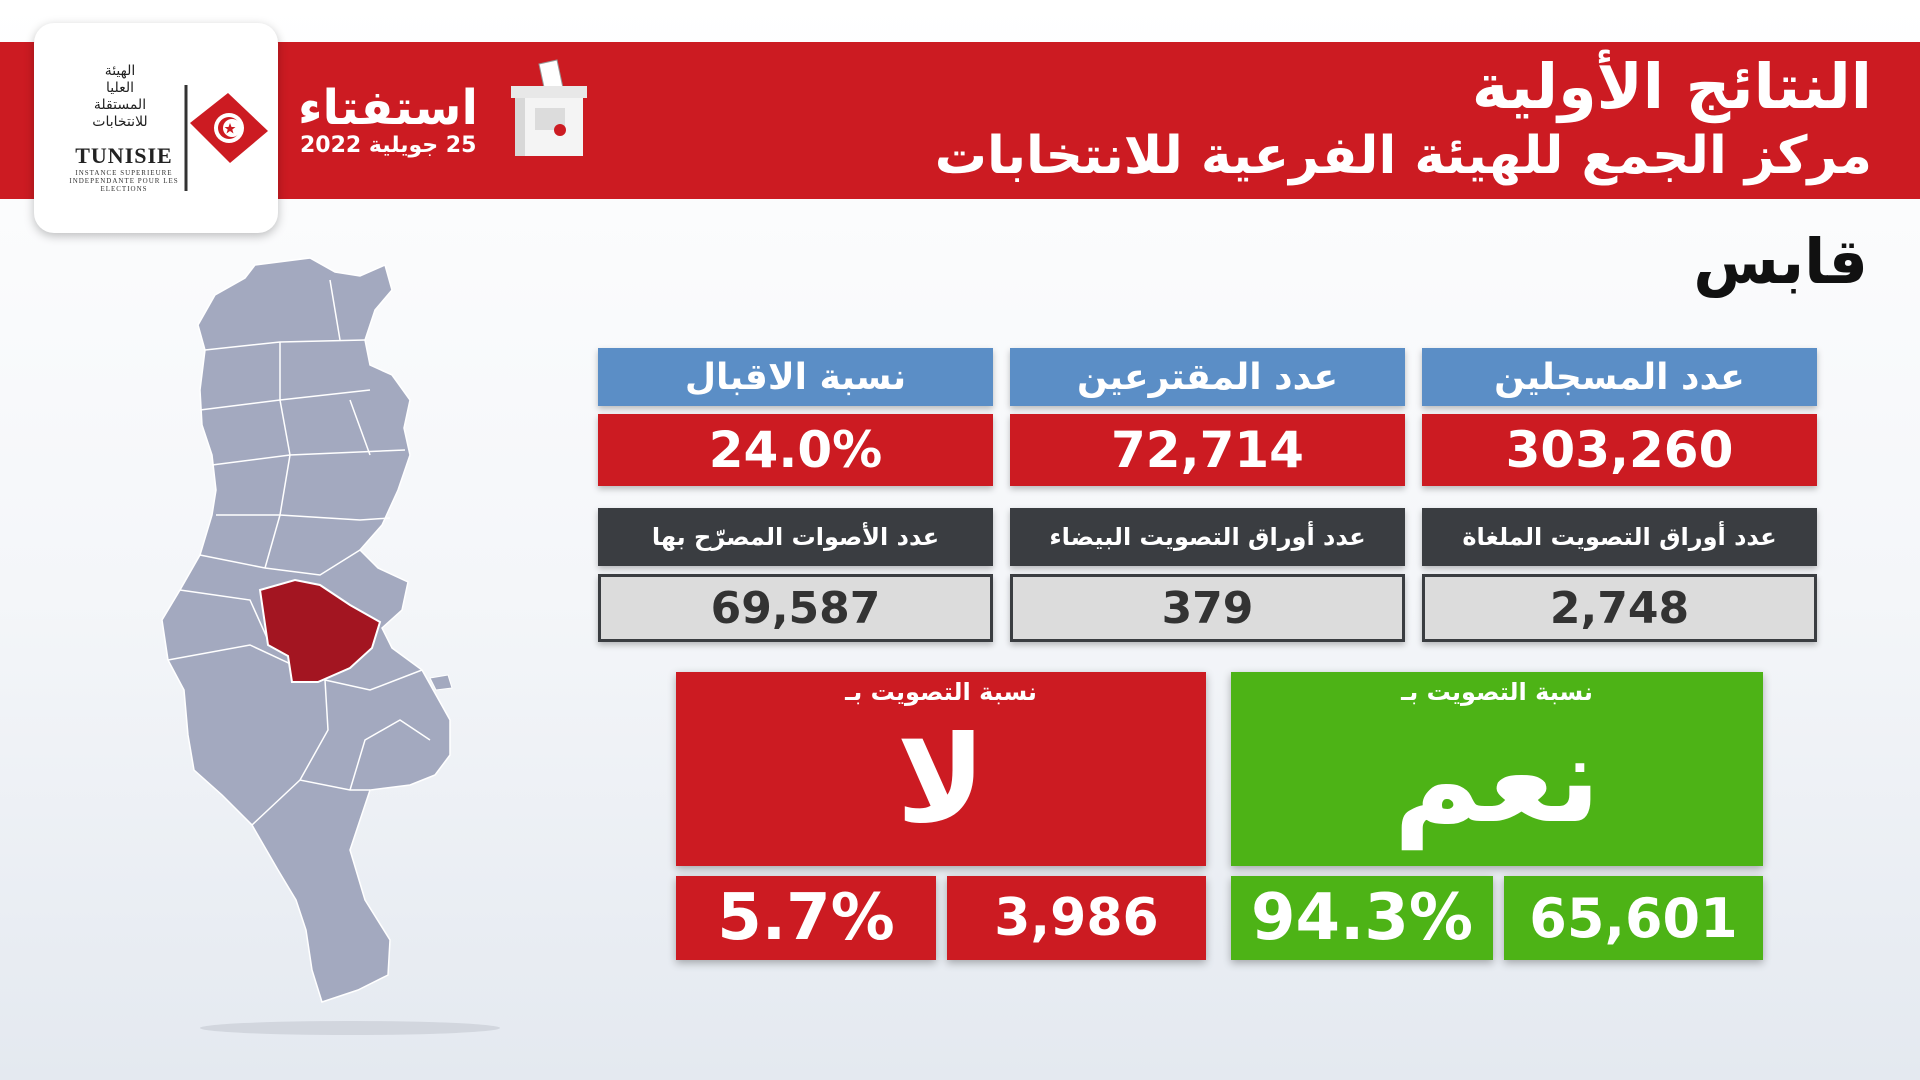 The height and width of the screenshot is (1080, 1920). What do you see at coordinates (1207, 377) in the screenshot?
I see `voters-header: عدد المقترعين` at bounding box center [1207, 377].